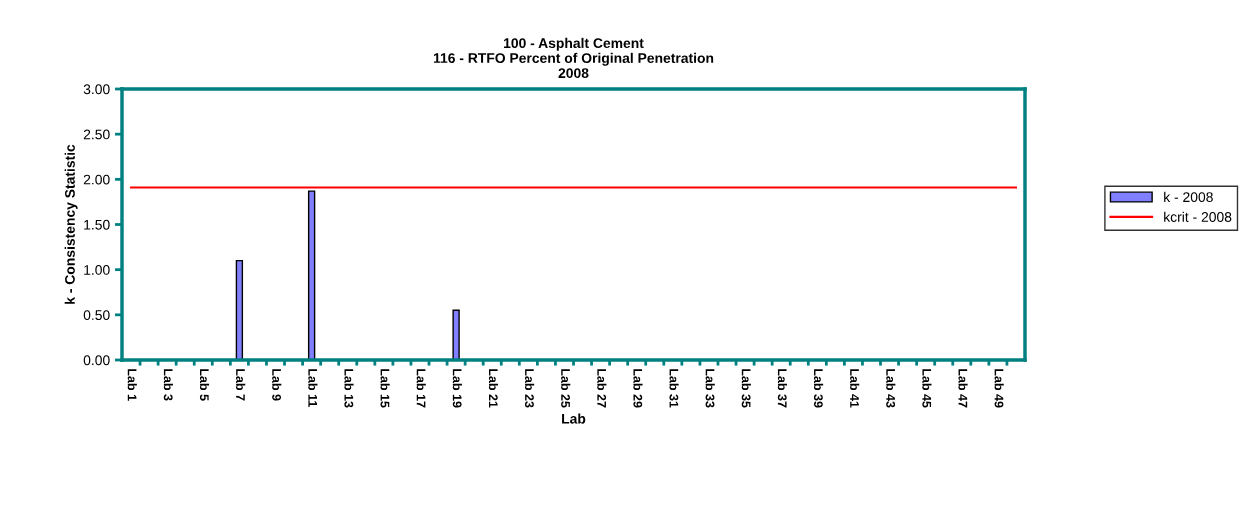  I want to click on x-tick-label: Lab 17, so click(421, 388).